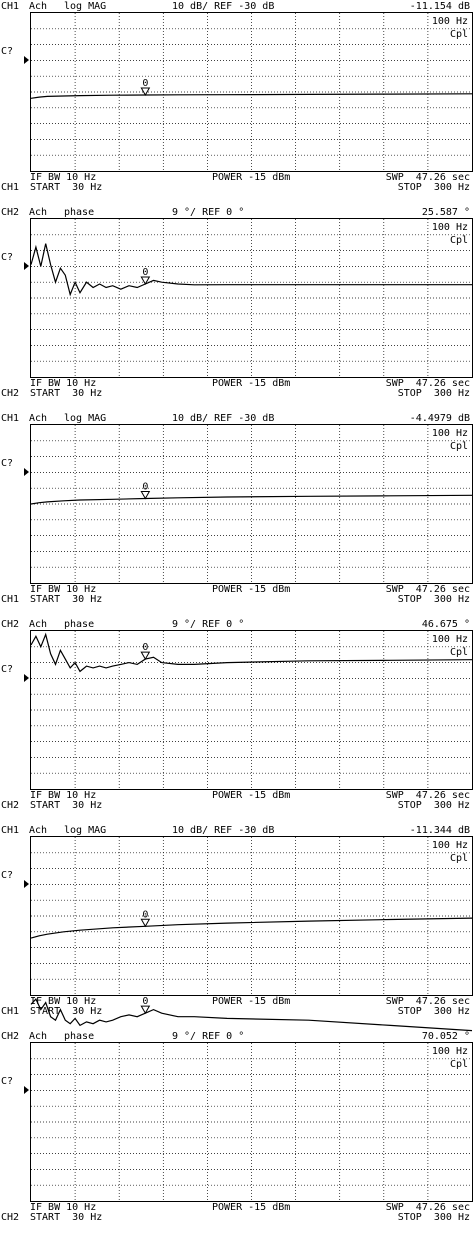  I want to click on marker-value-readout: -11.154 dB, so click(439, 6).